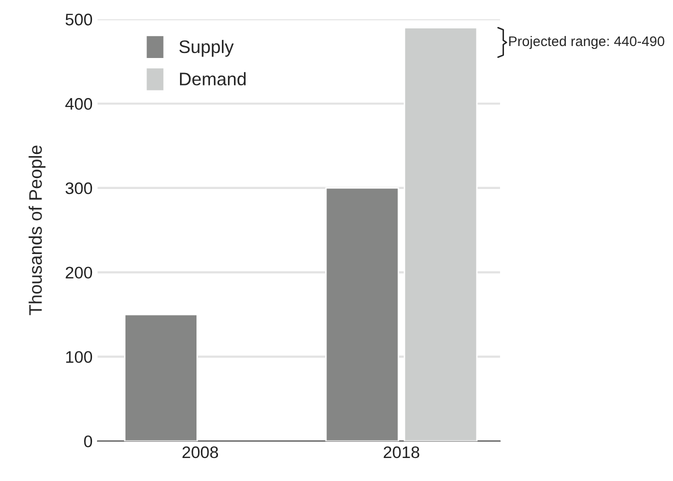 The image size is (673, 481). What do you see at coordinates (402, 452) in the screenshot?
I see `x-tick-label: 2018` at bounding box center [402, 452].